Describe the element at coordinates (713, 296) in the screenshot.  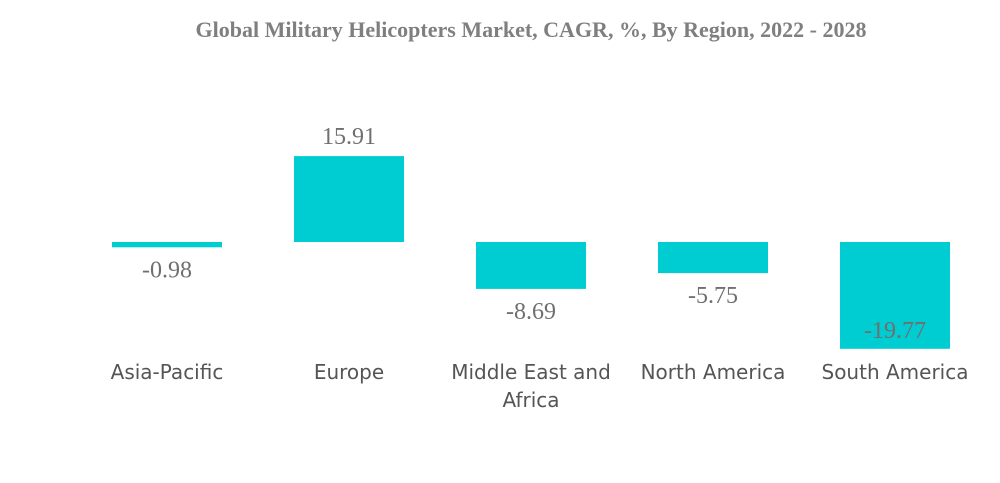
I see `data-label-3: -5.75` at that location.